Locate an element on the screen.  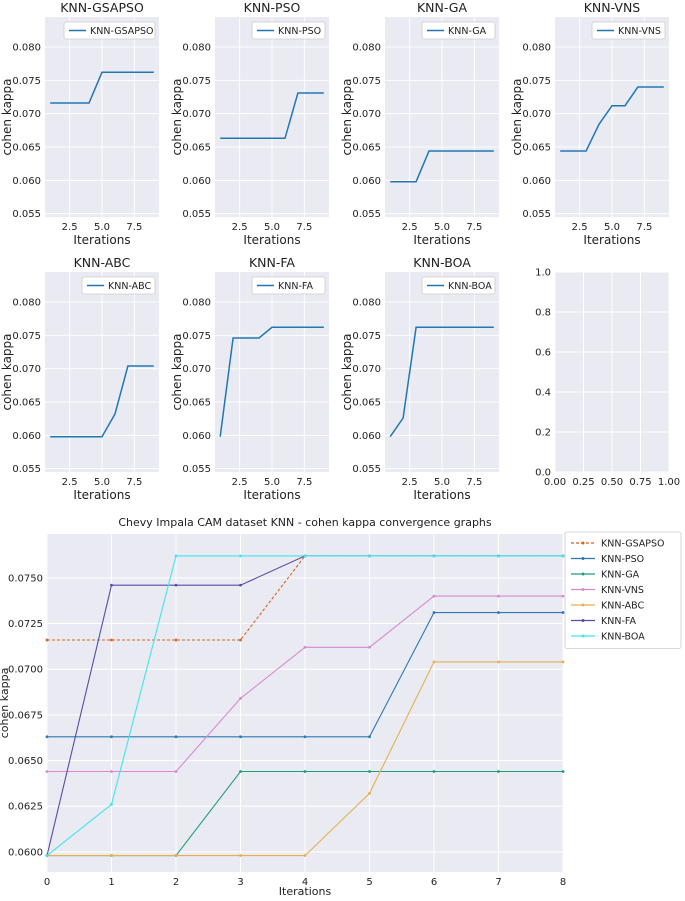
y-tick-label: 0.075 is located at coordinates (196, 81).